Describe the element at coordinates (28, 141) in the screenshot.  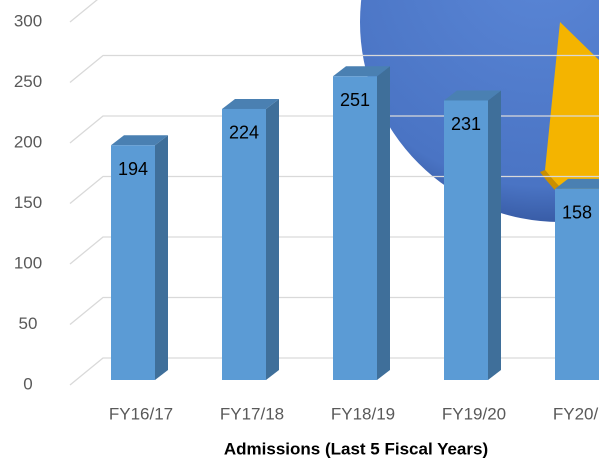
I see `y-tick-label: 200` at that location.